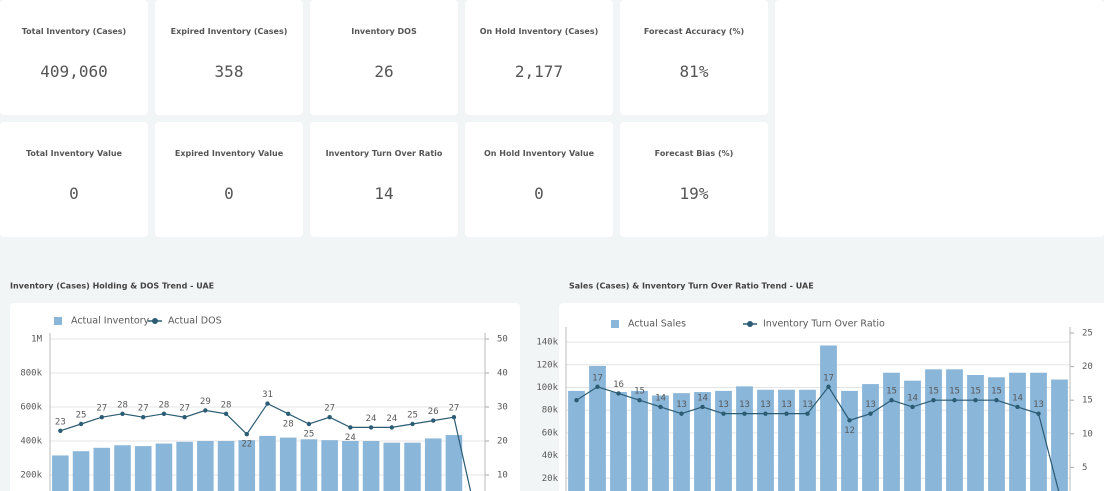  What do you see at coordinates (60, 422) in the screenshot?
I see `data-label: 23` at bounding box center [60, 422].